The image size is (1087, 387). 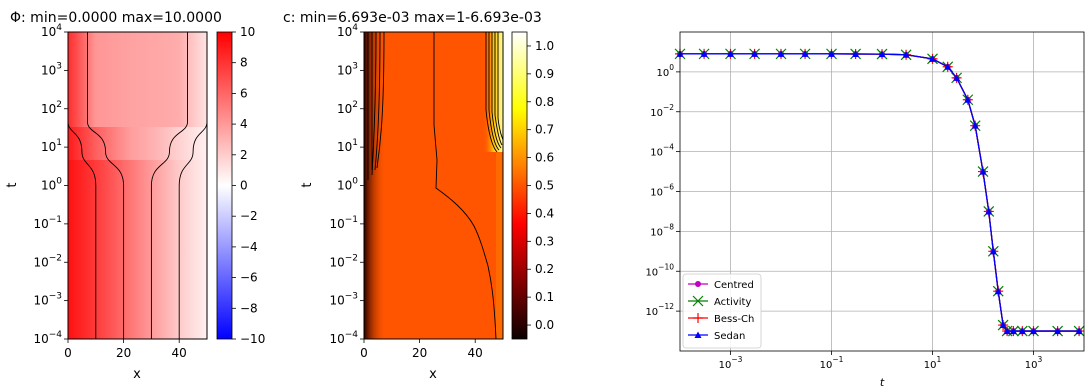 I want to click on x-tick-label: 10⁻¹, so click(x=832, y=363).